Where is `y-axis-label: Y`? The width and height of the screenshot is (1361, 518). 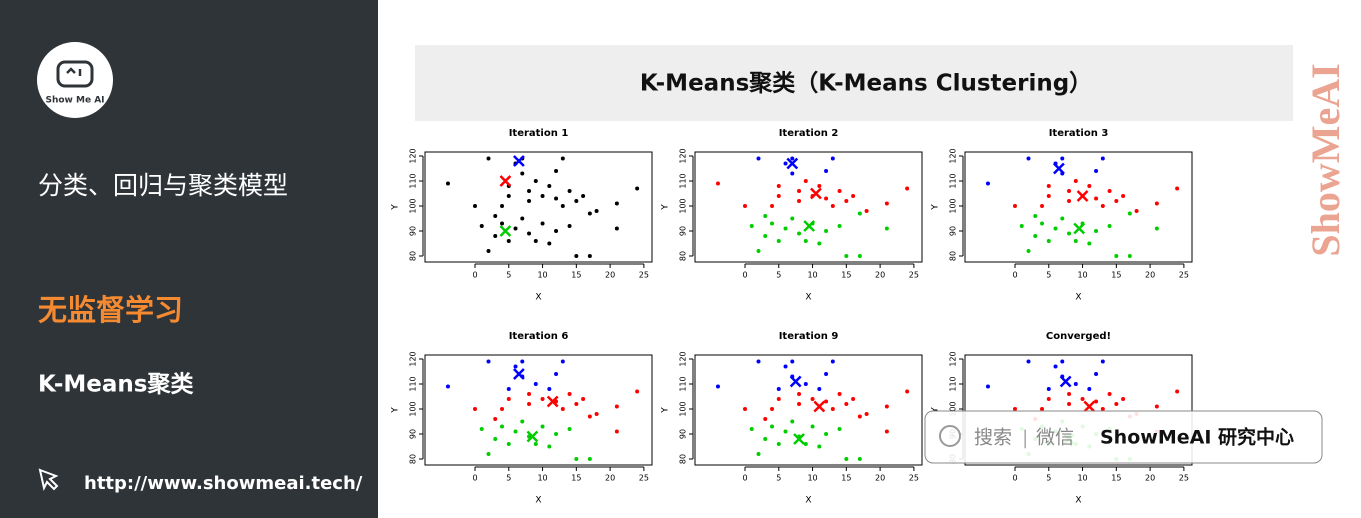 y-axis-label: Y is located at coordinates (396, 207).